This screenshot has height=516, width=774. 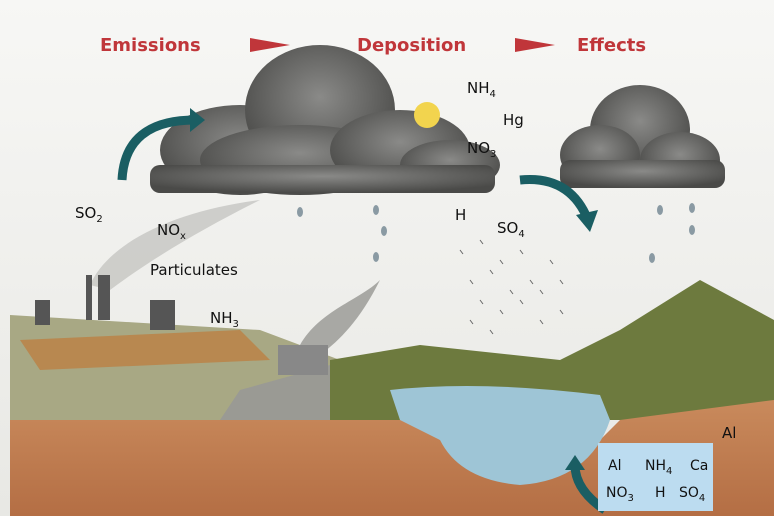 What do you see at coordinates (303, 360) in the screenshot?
I see `truck` at bounding box center [303, 360].